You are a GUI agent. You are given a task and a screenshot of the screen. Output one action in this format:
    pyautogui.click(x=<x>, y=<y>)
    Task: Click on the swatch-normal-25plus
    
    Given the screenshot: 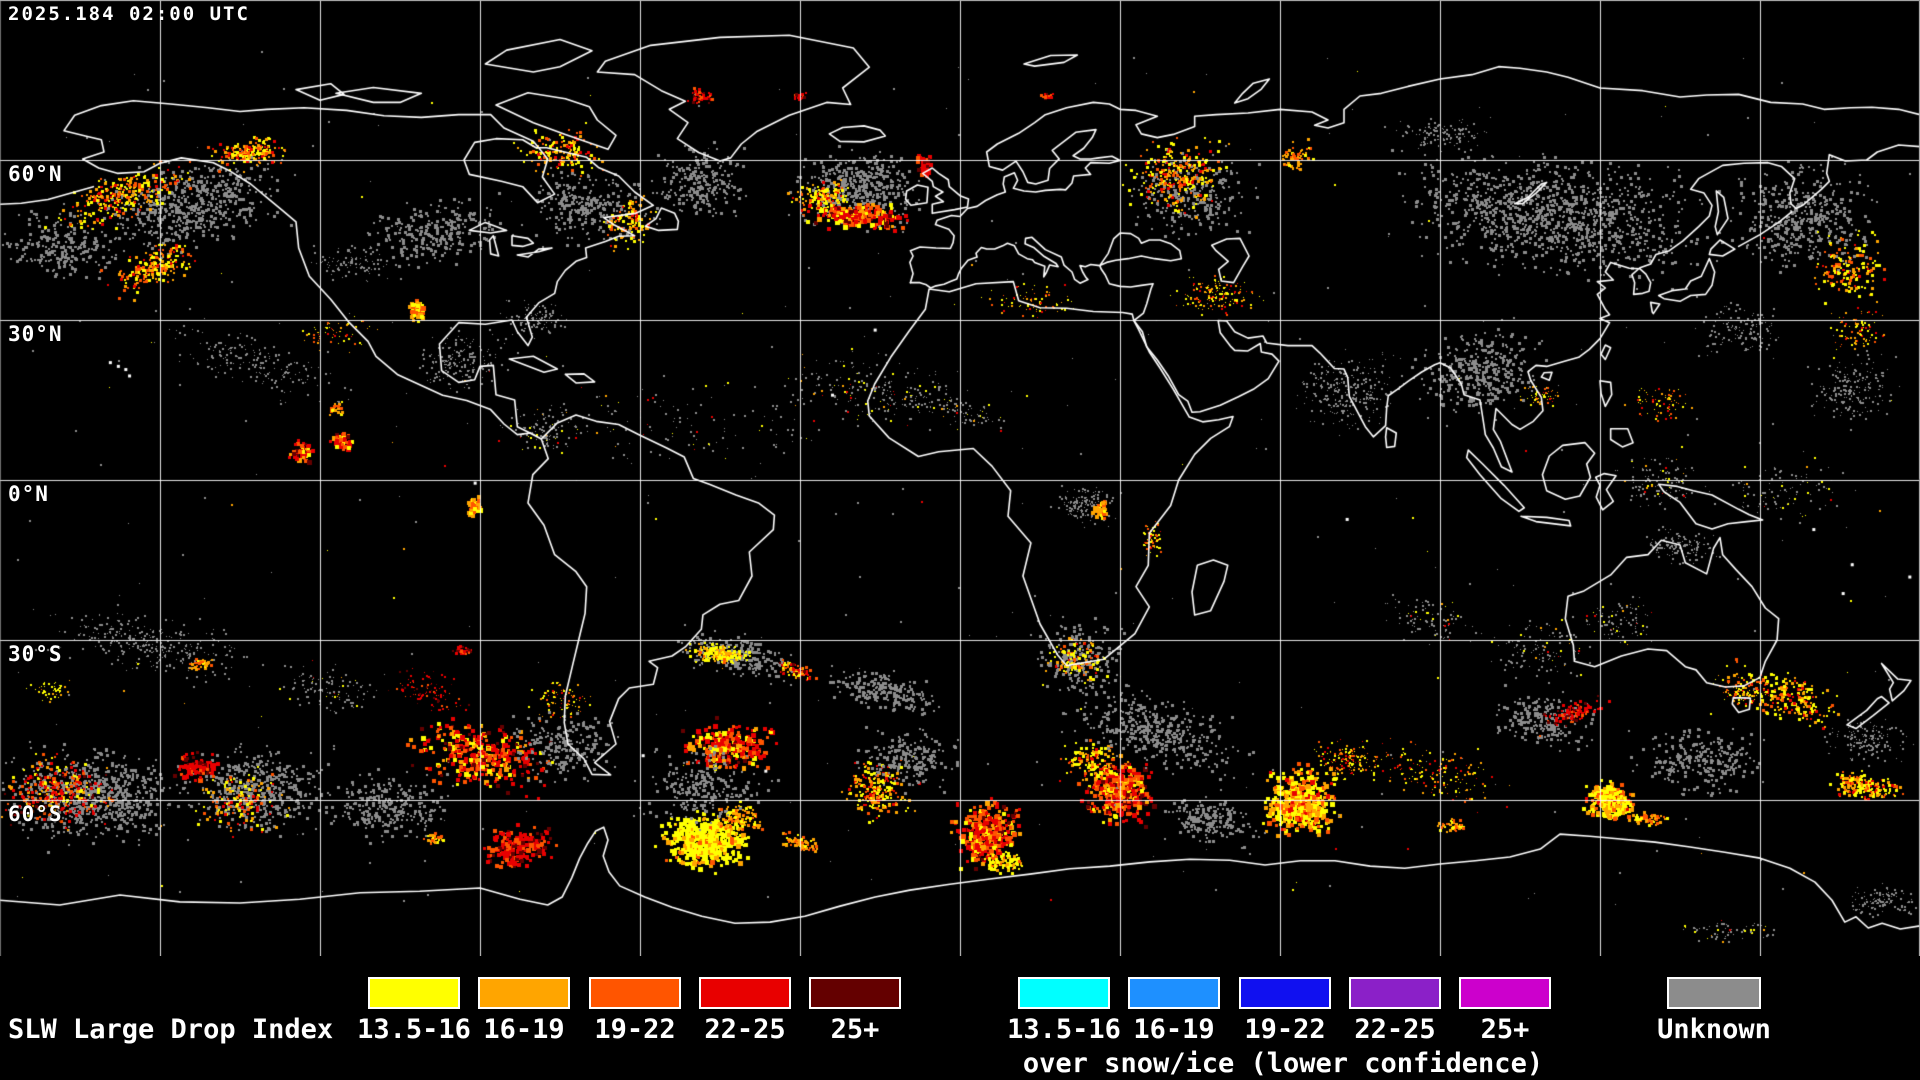 What is the action you would take?
    pyautogui.click(x=855, y=993)
    